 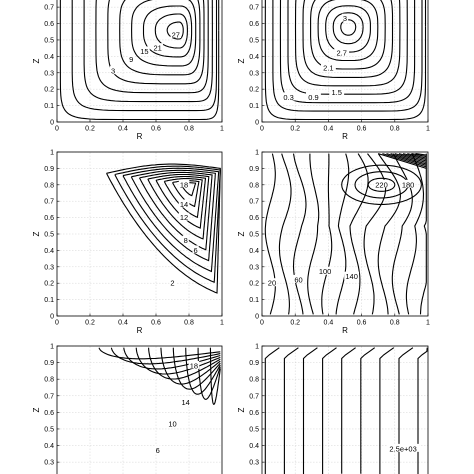 I want to click on y-tick-label: 0.4, so click(x=49, y=57).